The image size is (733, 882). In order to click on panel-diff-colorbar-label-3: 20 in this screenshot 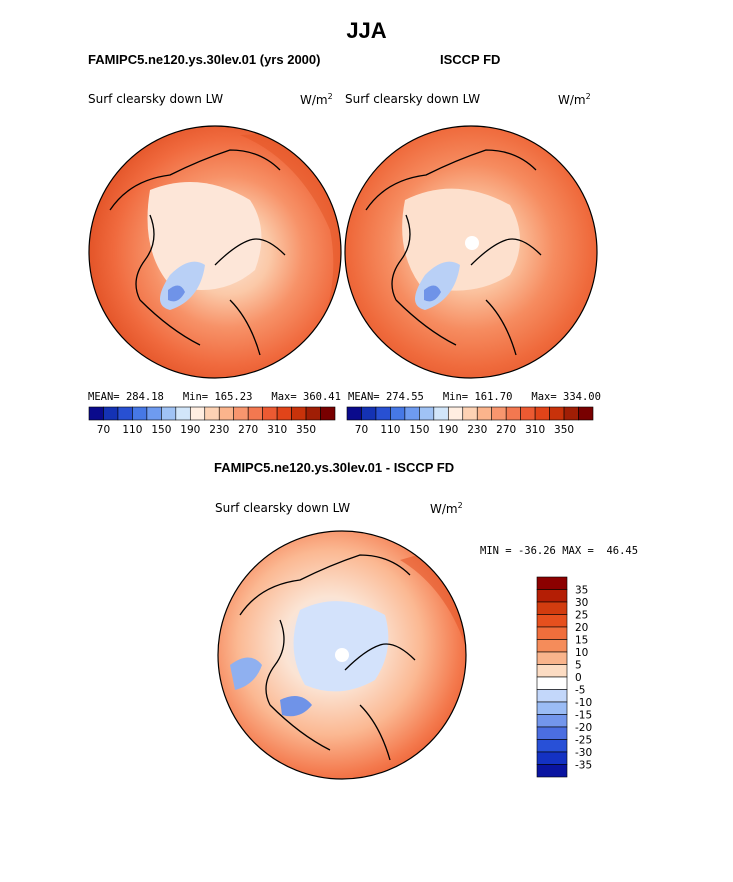, I will do `click(581, 628)`.